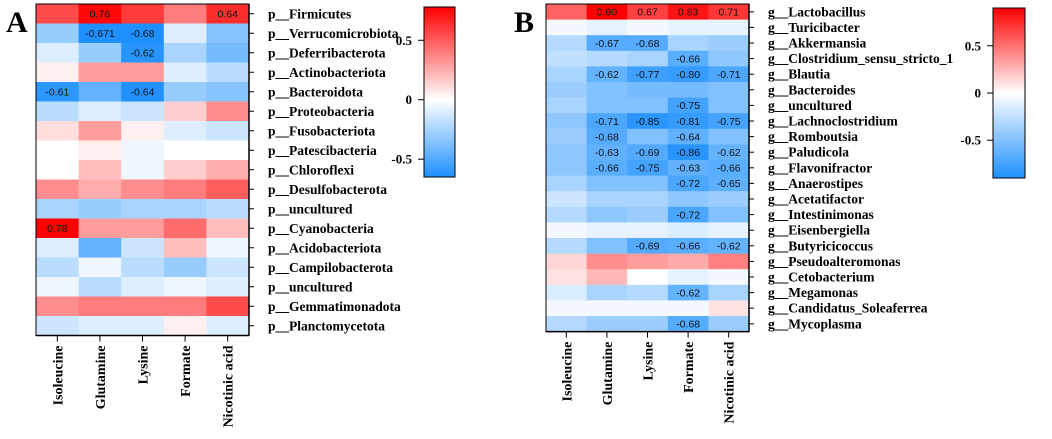  I want to click on panel-letter: A, so click(17, 22).